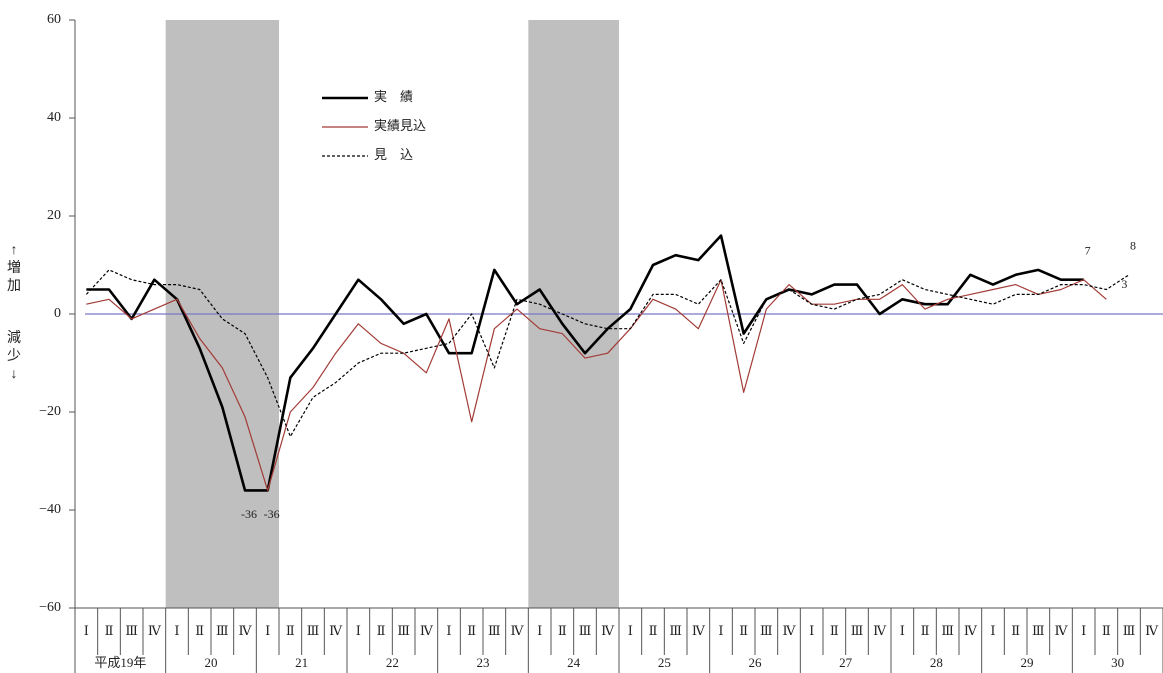 The image size is (1163, 673). Describe the element at coordinates (1124, 284) in the screenshot. I see `data-label: 3` at that location.